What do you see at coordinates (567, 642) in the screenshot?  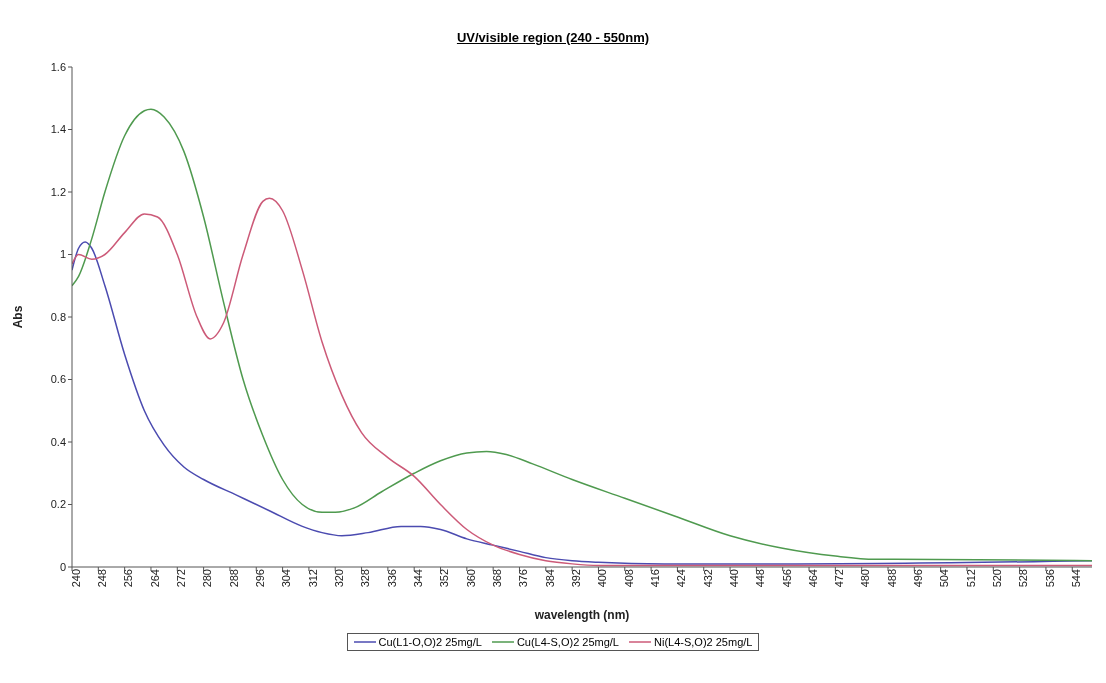 I see `legend-label: Cu(L4-S,O)2 25mg/L` at bounding box center [567, 642].